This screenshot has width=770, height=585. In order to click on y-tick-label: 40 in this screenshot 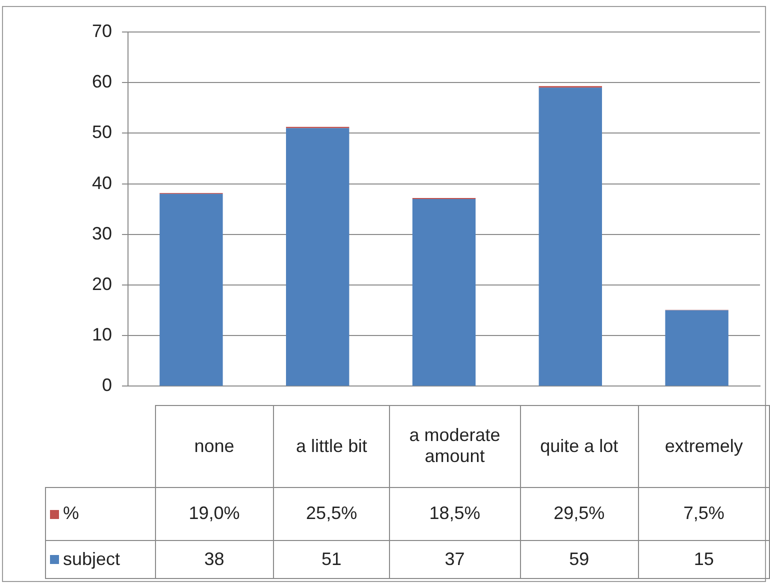, I will do `click(102, 182)`.